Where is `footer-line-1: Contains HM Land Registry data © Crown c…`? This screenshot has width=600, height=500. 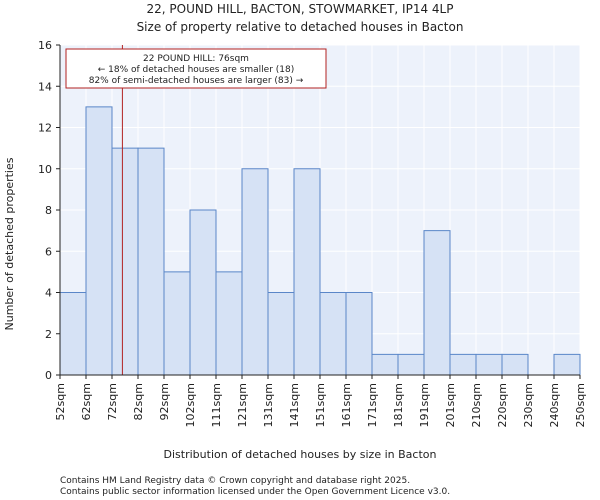
footer-line-1: Contains HM Land Registry data © Crown c… is located at coordinates (235, 481).